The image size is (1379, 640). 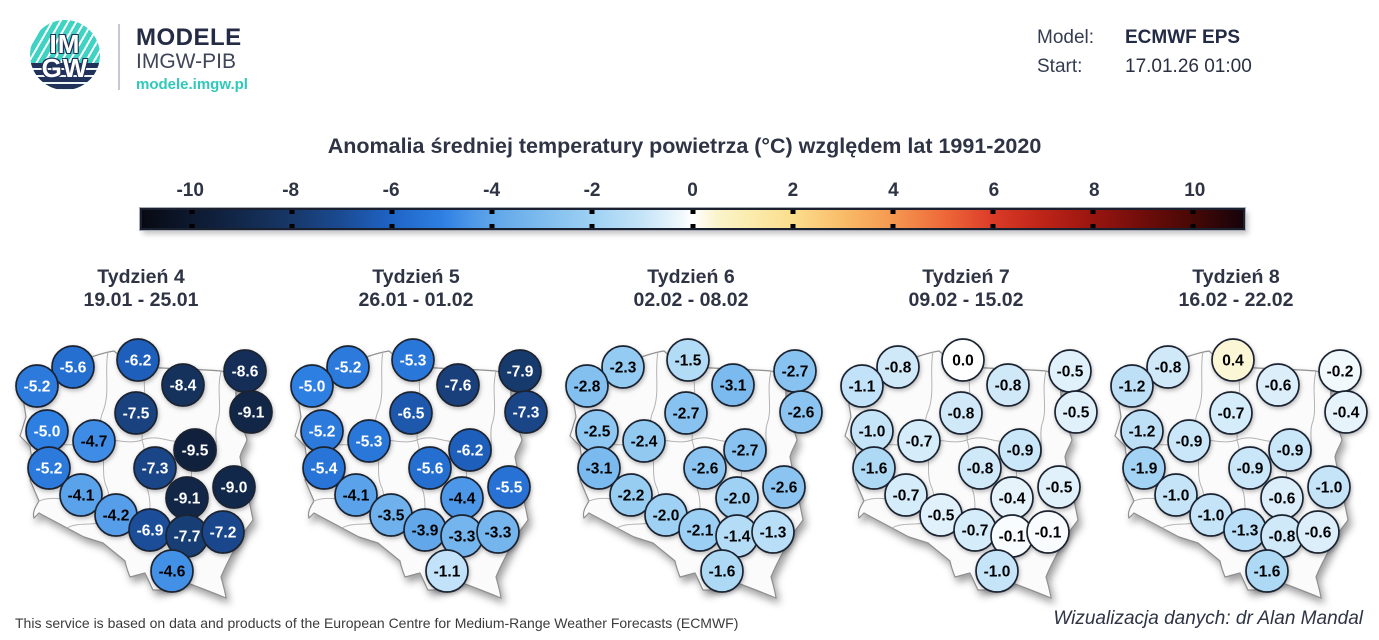 I want to click on anomaly-value: -4.1, so click(x=81, y=496).